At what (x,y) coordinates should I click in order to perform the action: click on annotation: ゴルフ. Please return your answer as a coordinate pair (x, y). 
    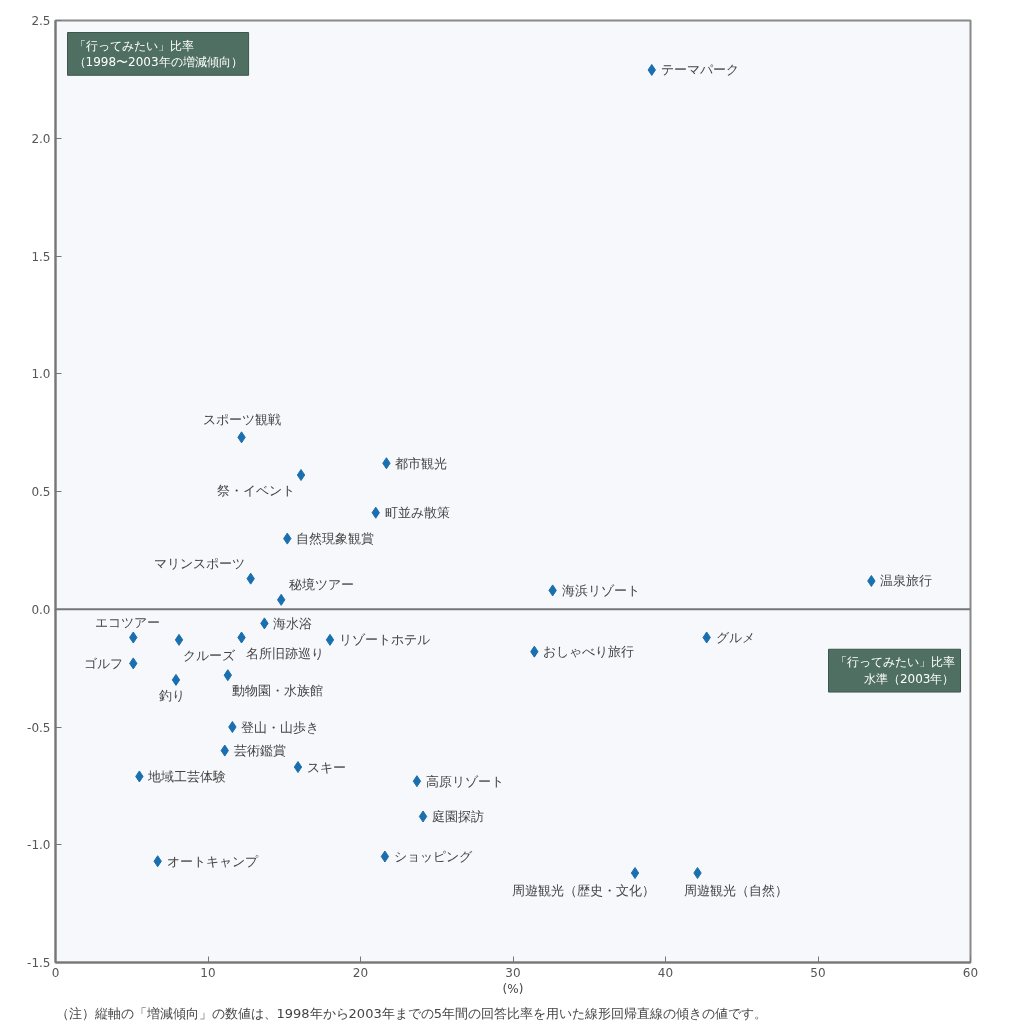
    Looking at the image, I should click on (104, 663).